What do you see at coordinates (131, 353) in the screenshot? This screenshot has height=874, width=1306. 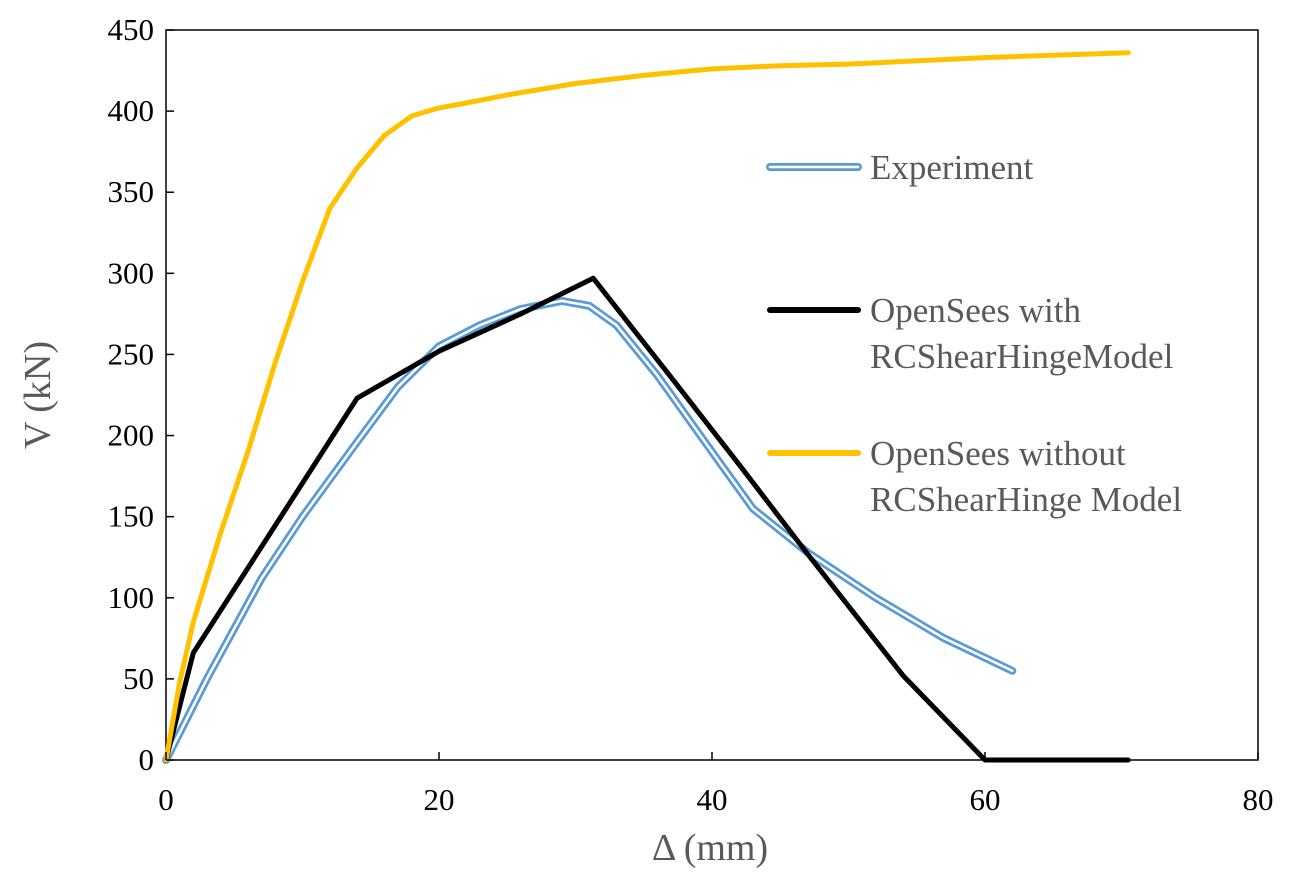 I see `y-tick-label: 250` at bounding box center [131, 353].